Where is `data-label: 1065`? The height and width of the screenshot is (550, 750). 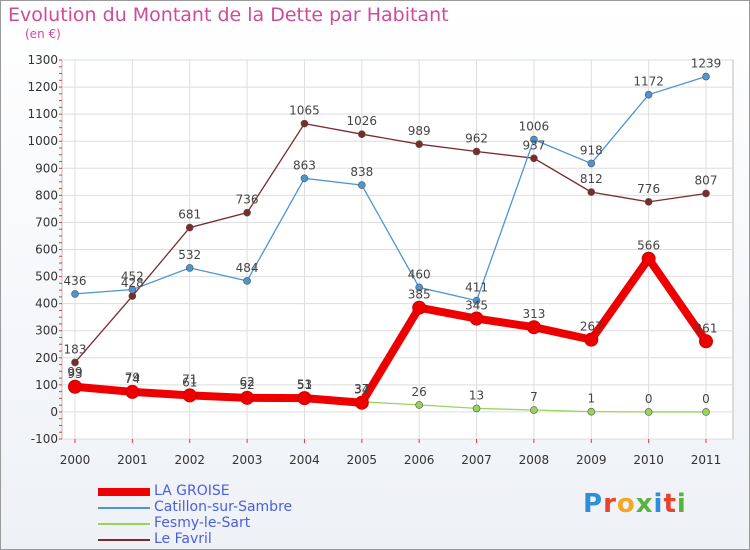 data-label: 1065 is located at coordinates (304, 111).